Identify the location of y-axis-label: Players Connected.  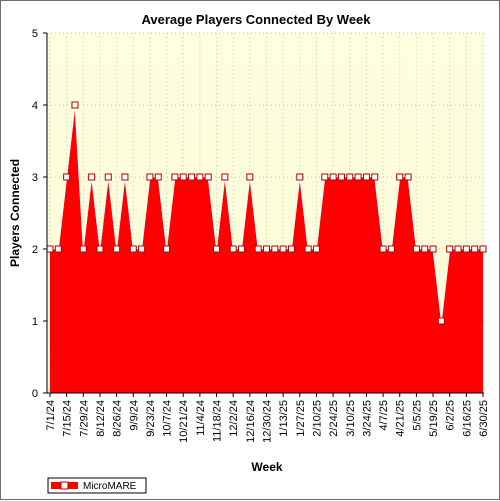
(15, 213).